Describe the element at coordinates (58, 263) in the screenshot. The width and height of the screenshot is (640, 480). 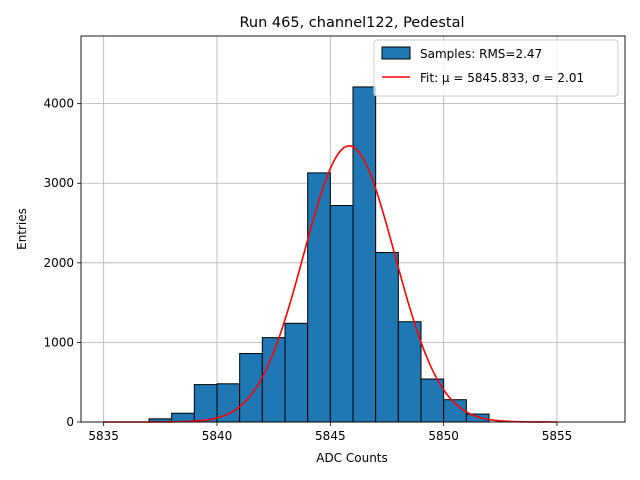
I see `y-tick-label: 2000` at that location.